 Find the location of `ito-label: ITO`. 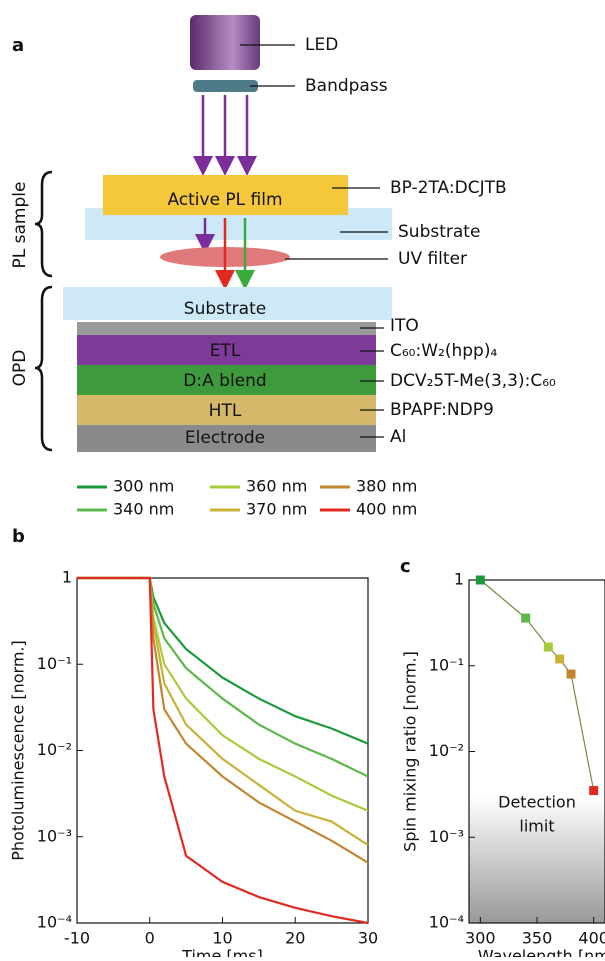

ito-label: ITO is located at coordinates (404, 326).